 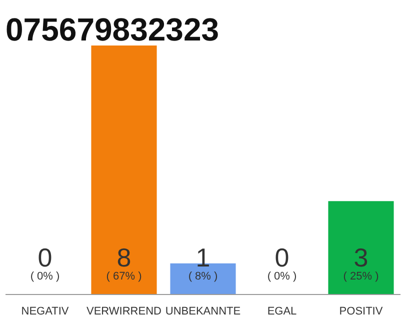 I want to click on annotation: ( 8% ), so click(x=203, y=276).